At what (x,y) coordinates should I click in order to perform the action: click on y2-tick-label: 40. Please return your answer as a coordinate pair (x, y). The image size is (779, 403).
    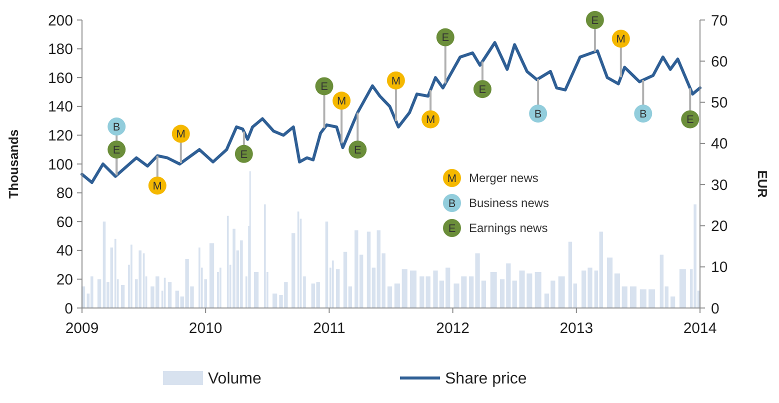
    Looking at the image, I should click on (719, 144).